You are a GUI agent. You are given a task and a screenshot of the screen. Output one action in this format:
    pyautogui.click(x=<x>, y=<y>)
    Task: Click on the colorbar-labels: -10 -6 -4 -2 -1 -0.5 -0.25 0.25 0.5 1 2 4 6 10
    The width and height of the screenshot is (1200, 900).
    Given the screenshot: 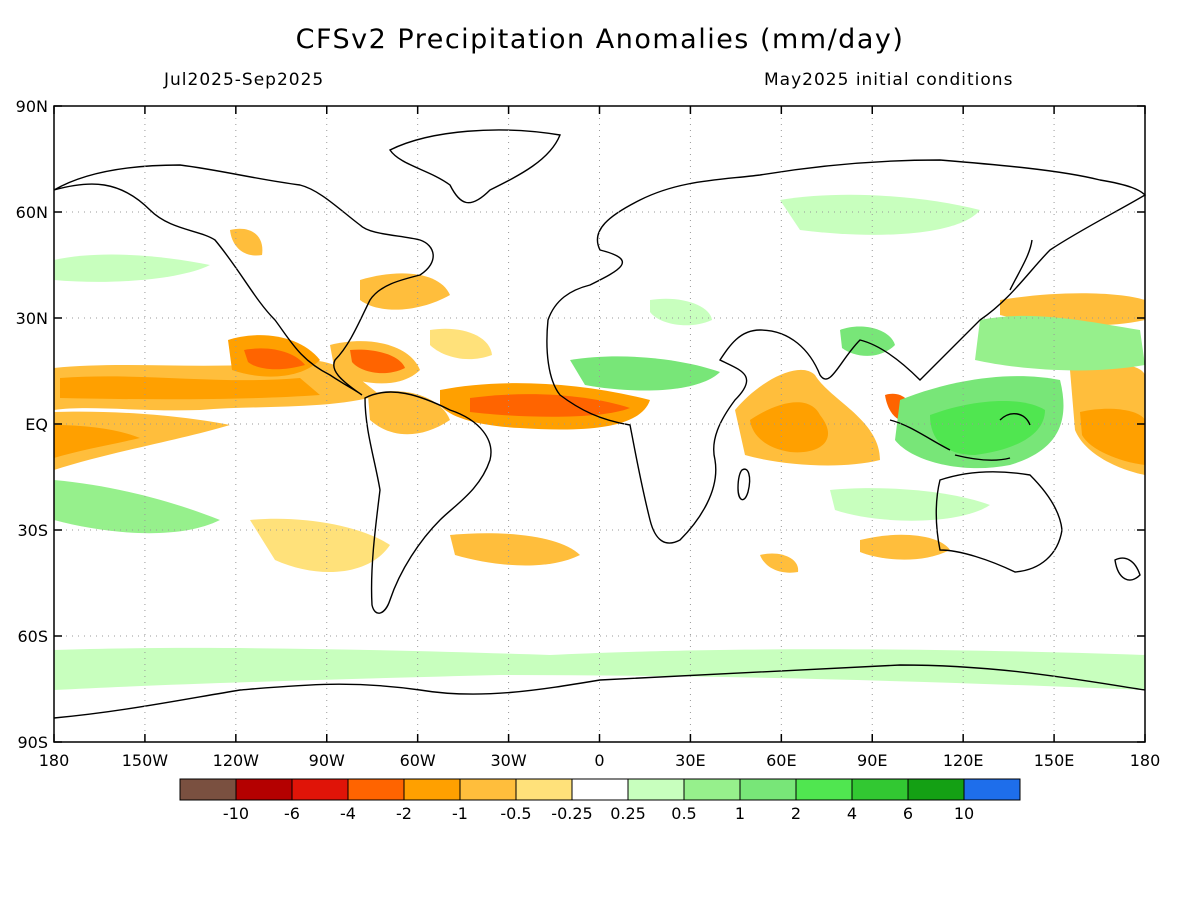 What is the action you would take?
    pyautogui.click(x=598, y=813)
    